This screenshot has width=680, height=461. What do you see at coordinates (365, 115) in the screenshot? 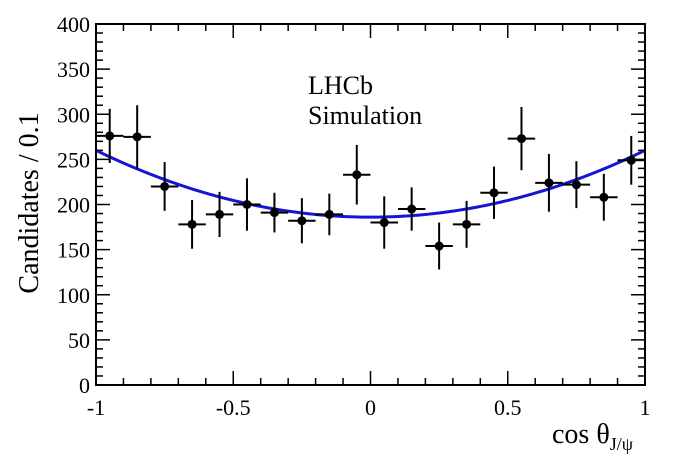
I see `simulation-label: Simulation` at bounding box center [365, 115].